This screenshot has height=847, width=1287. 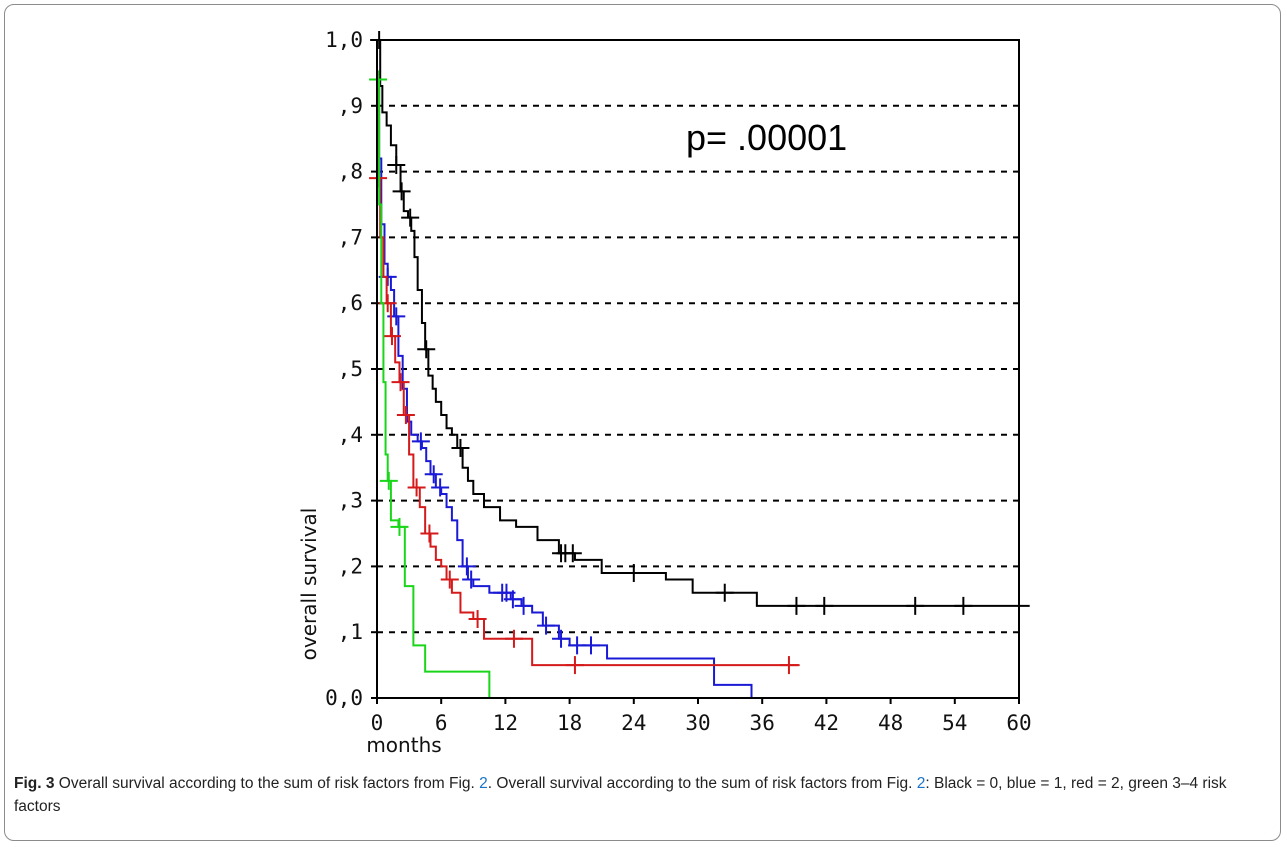 I want to click on y-axis-ticks: 0,0 ,1 ,2 ,3 ,4 ,5 ,6 ,7 ,8 ,9 1,0, so click(x=351, y=369).